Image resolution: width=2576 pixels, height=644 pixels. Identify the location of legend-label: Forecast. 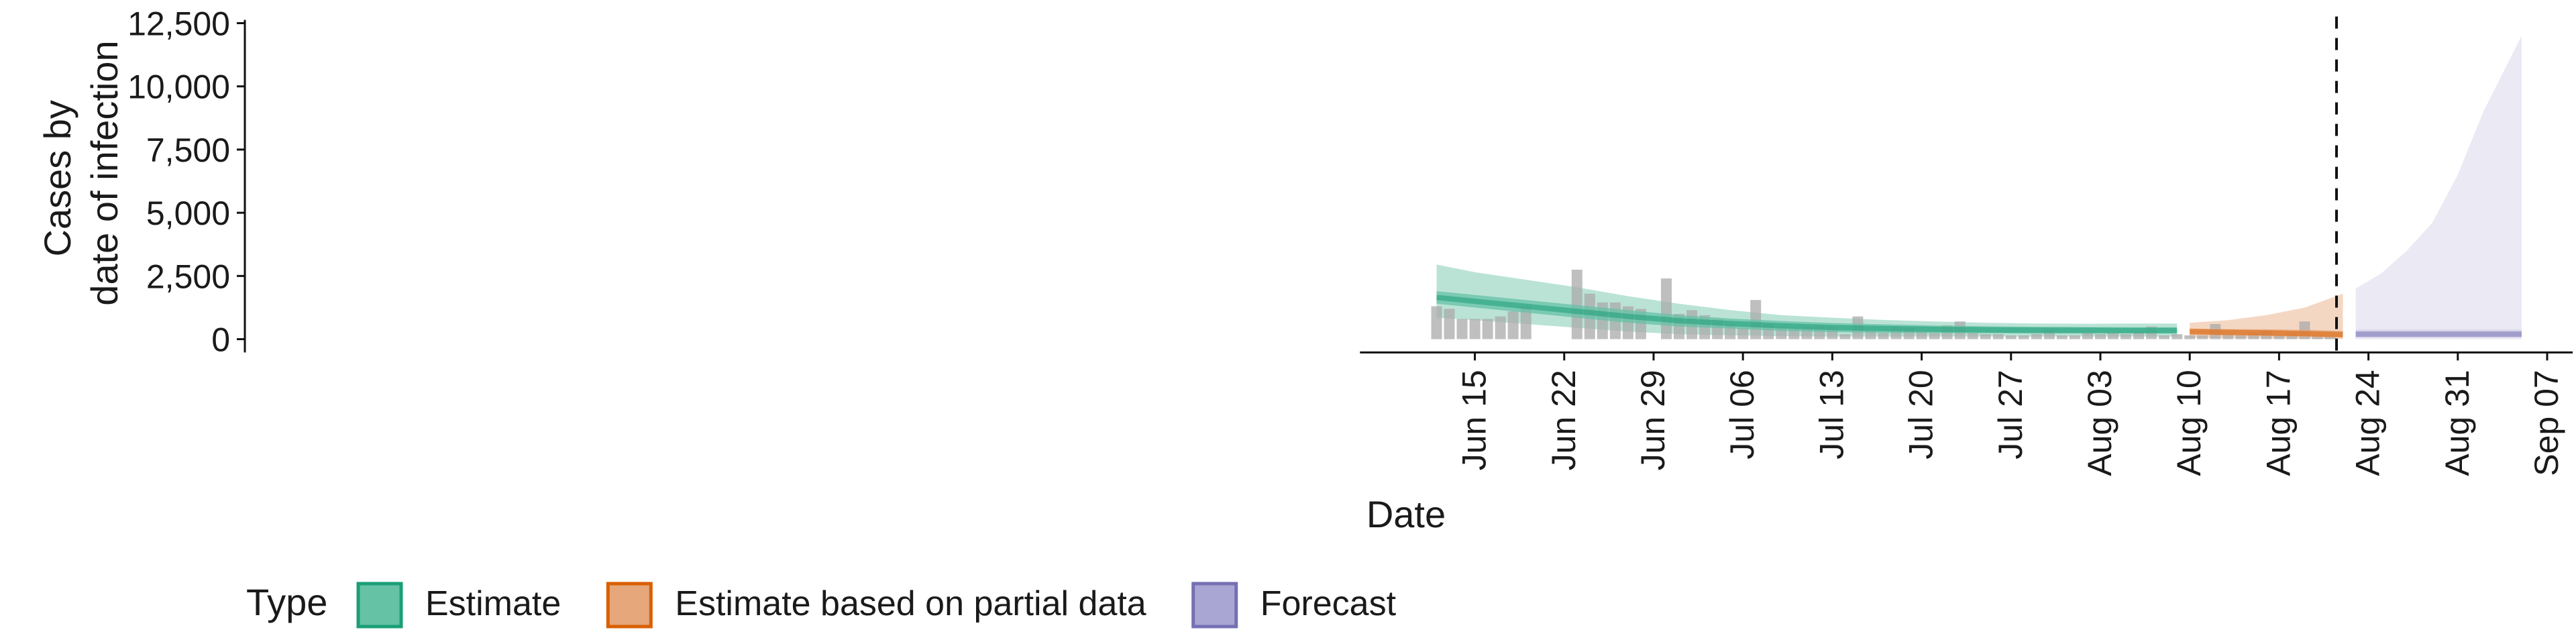
(1328, 603).